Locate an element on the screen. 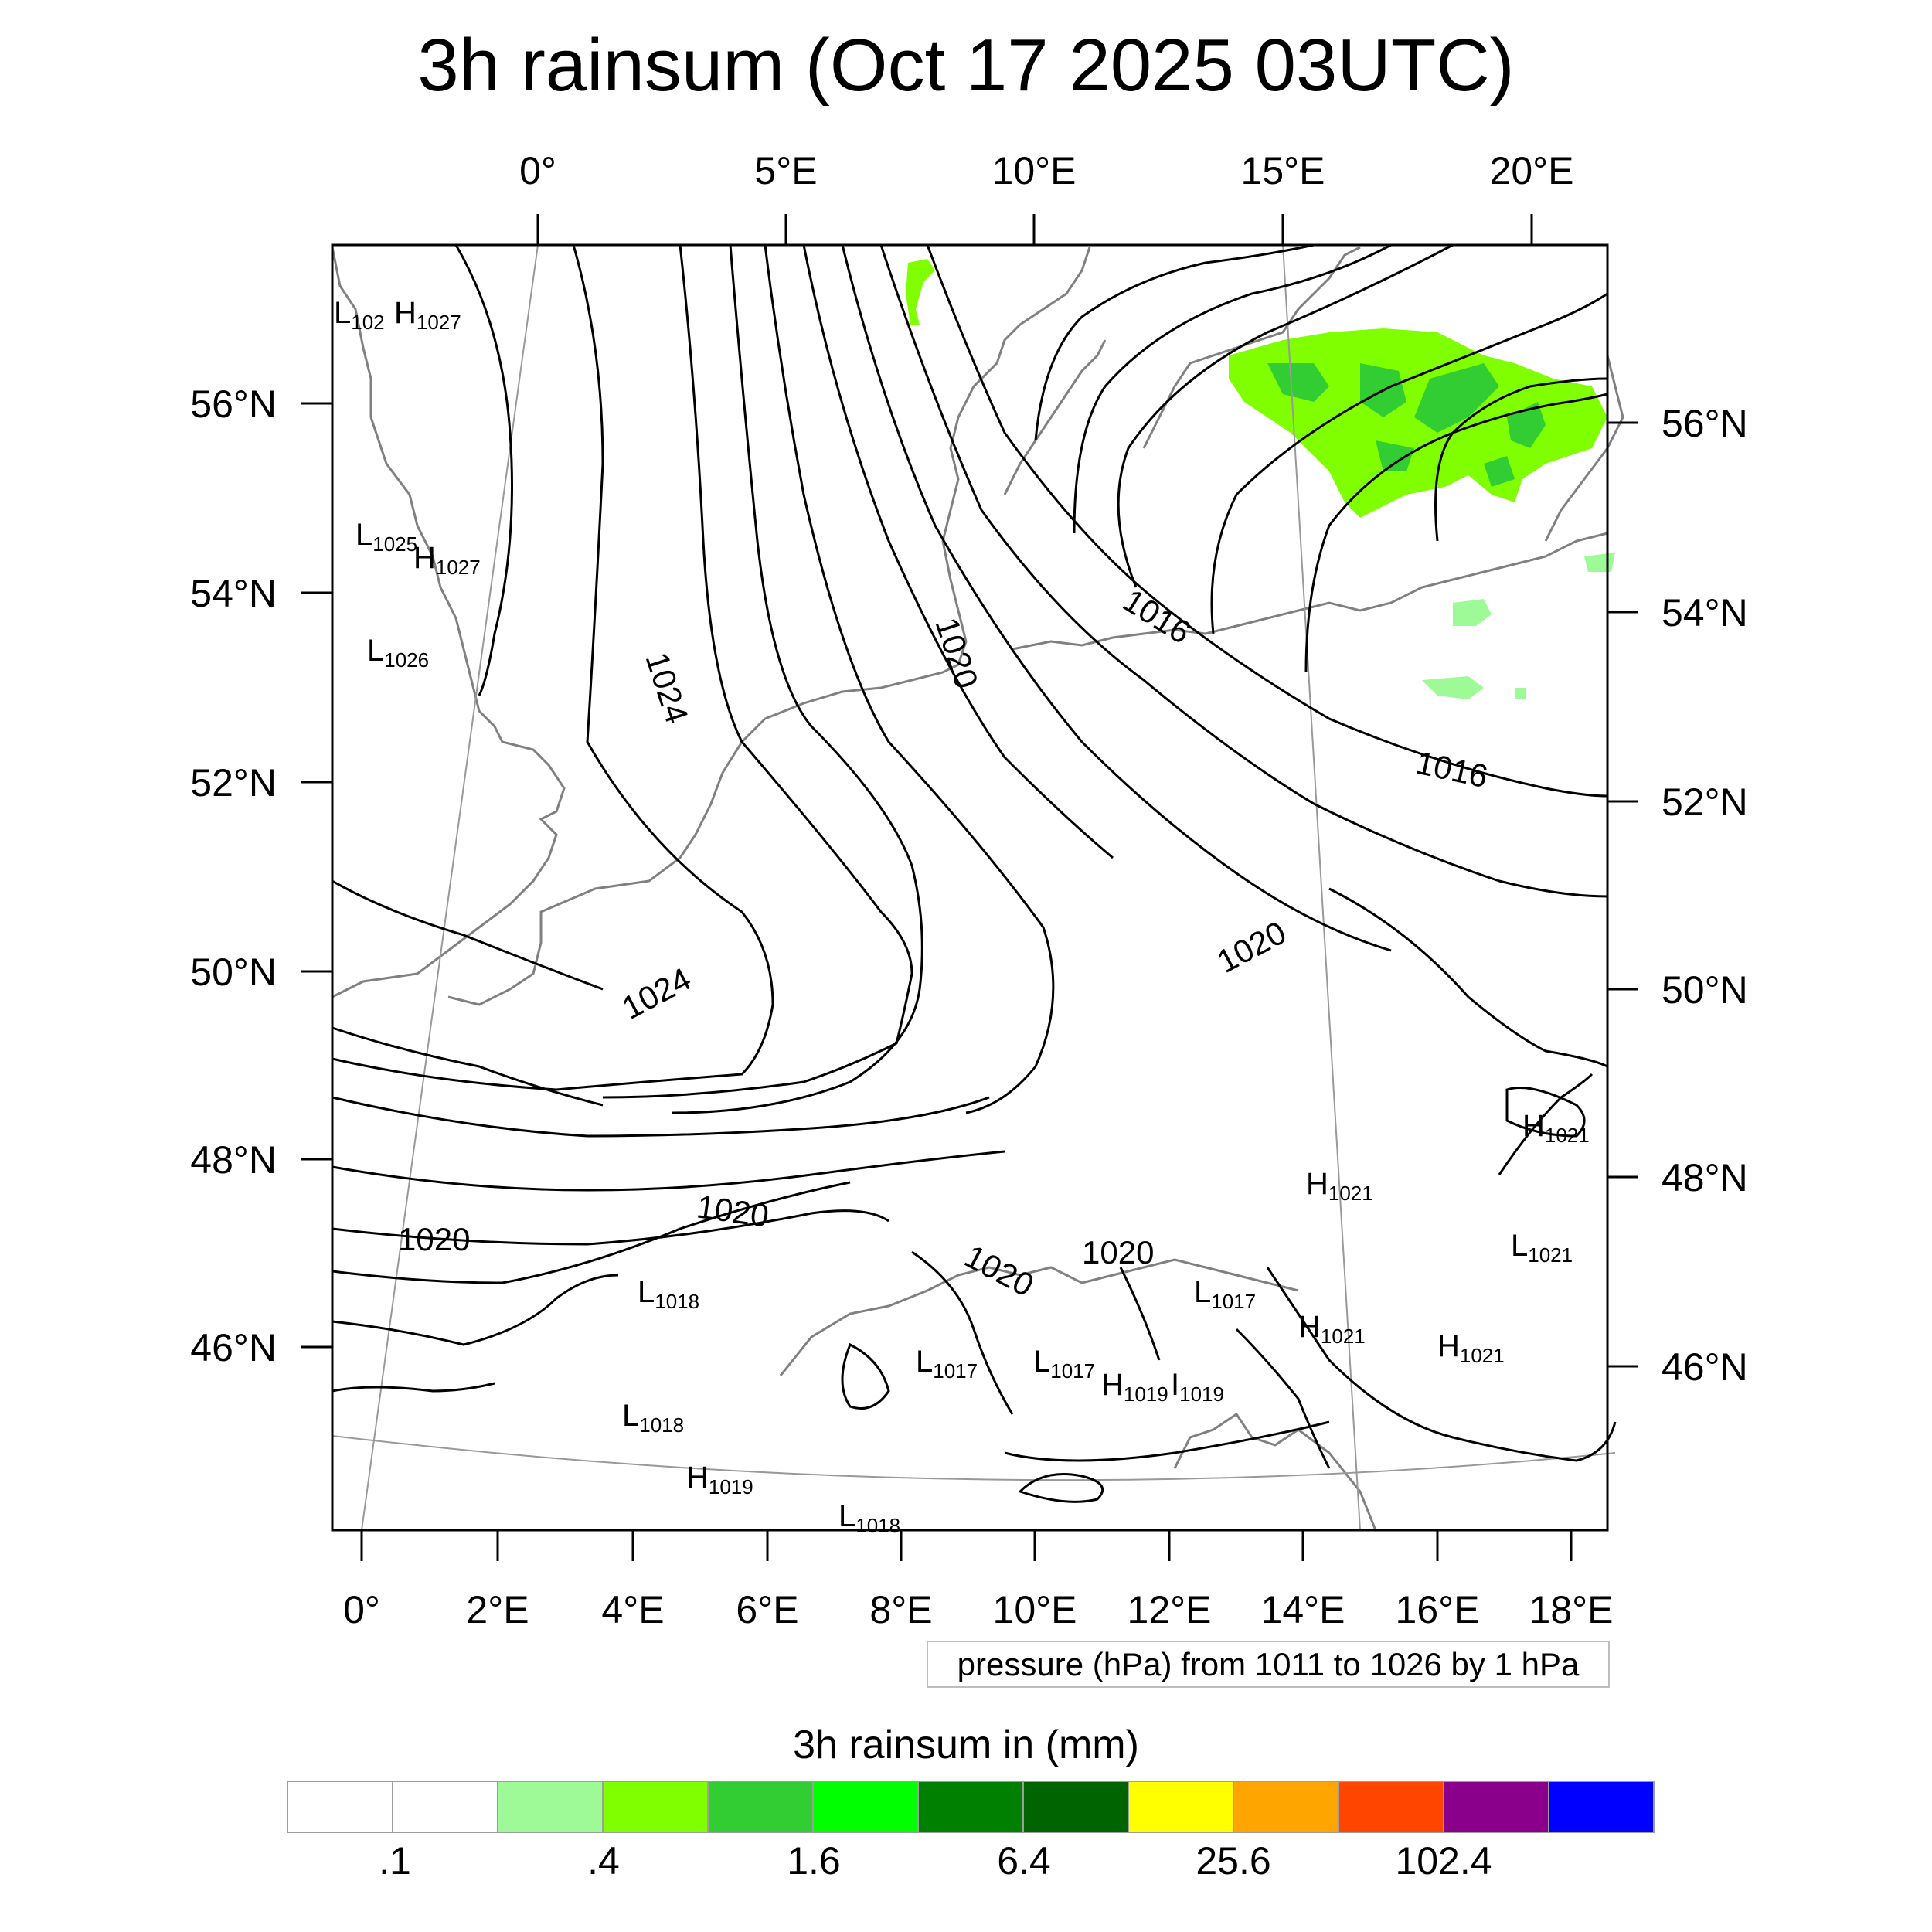  axis-label: 0° is located at coordinates (362, 1610).